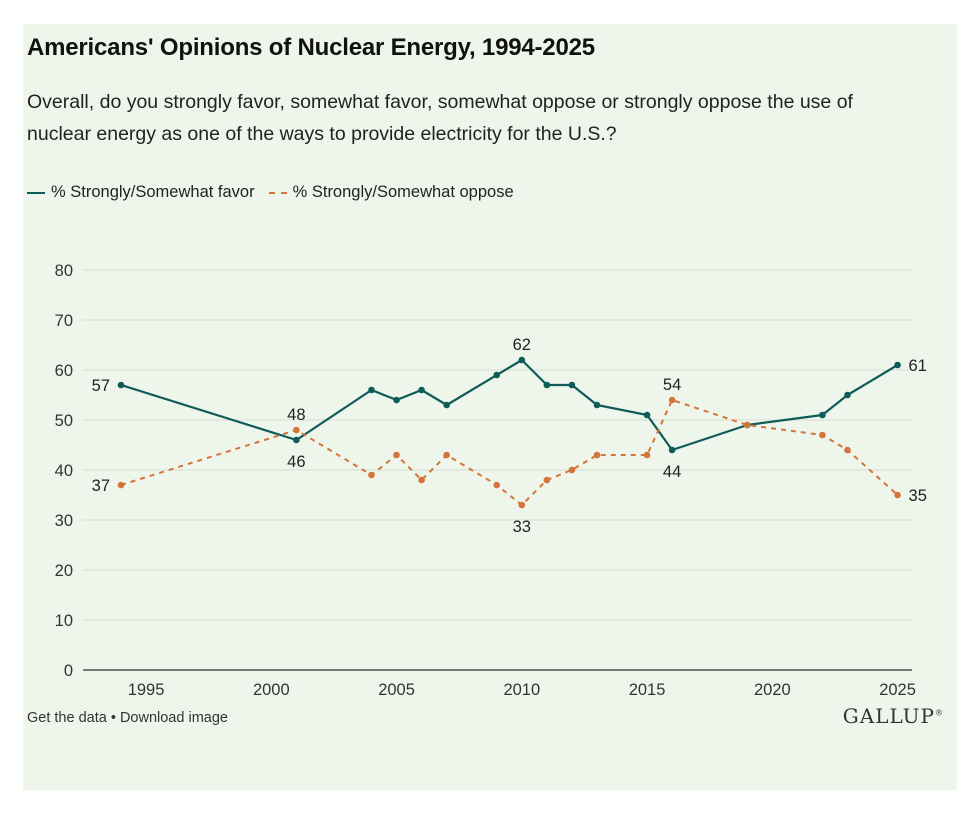  What do you see at coordinates (296, 415) in the screenshot?
I see `data-label-oppose-2001: 48` at bounding box center [296, 415].